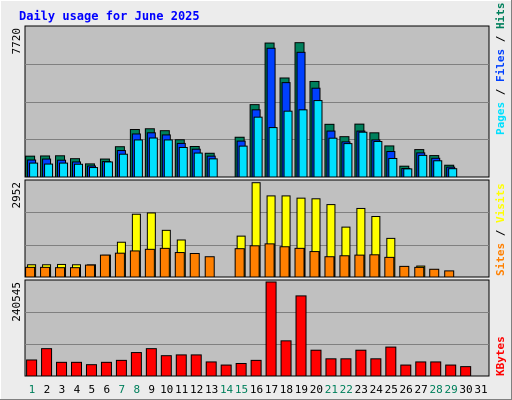 This screenshot has height=400, width=512. Describe the element at coordinates (136, 389) in the screenshot. I see `x-tick-label-day-8: 8` at that location.